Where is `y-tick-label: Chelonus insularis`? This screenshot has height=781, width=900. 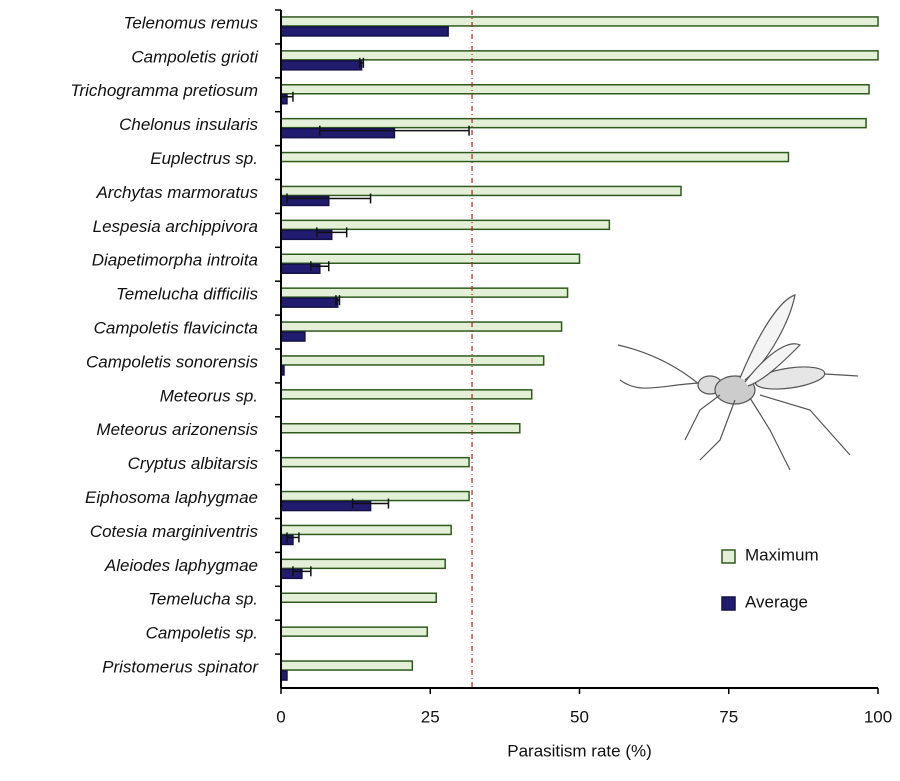 y-tick-label: Chelonus insularis is located at coordinates (188, 124).